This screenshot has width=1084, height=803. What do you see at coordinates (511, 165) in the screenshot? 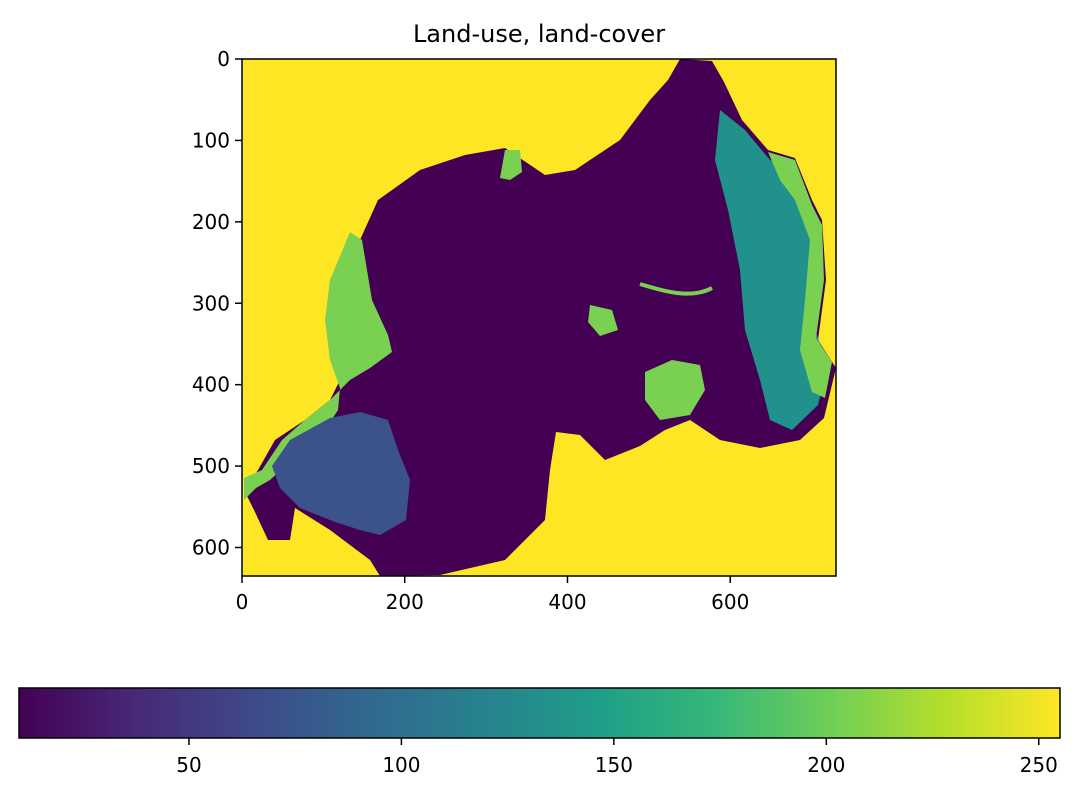
I see `lake-patch-north` at bounding box center [511, 165].